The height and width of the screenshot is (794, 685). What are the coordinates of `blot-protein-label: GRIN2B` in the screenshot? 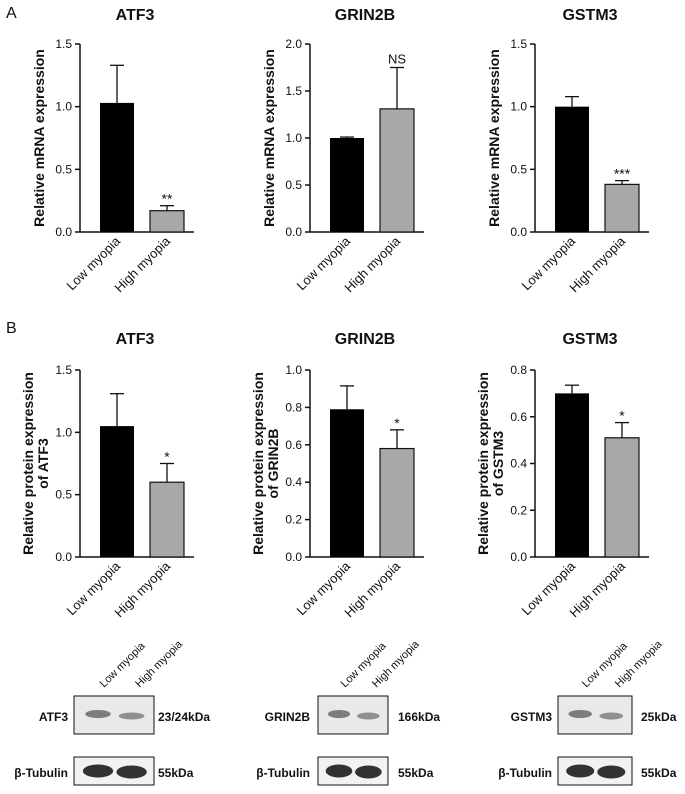 It's located at (288, 717).